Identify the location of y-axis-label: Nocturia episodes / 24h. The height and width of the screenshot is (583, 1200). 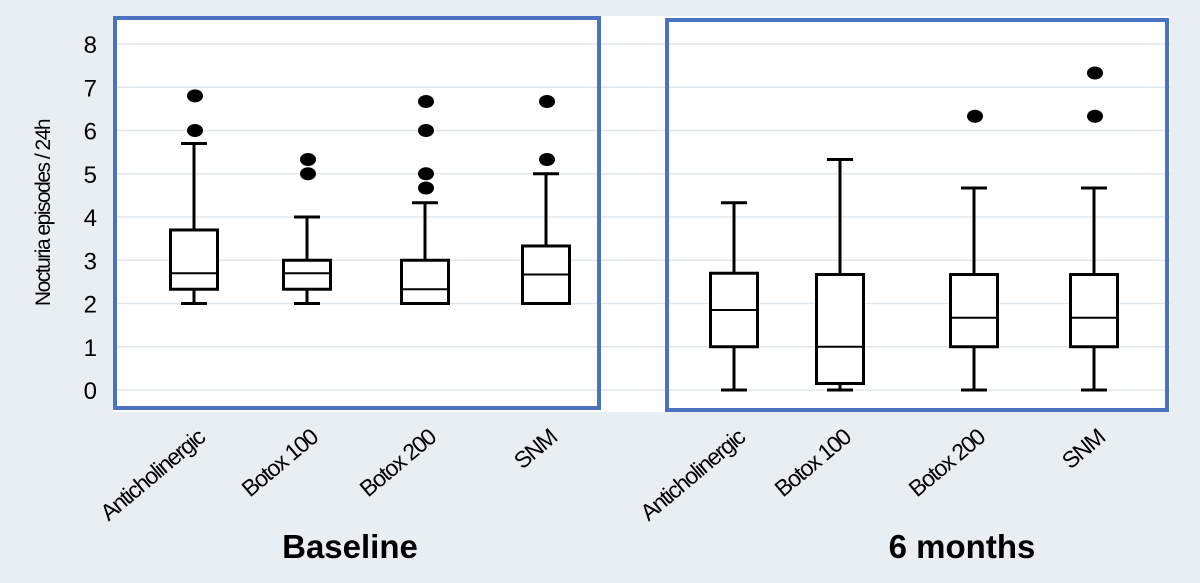
(43, 212).